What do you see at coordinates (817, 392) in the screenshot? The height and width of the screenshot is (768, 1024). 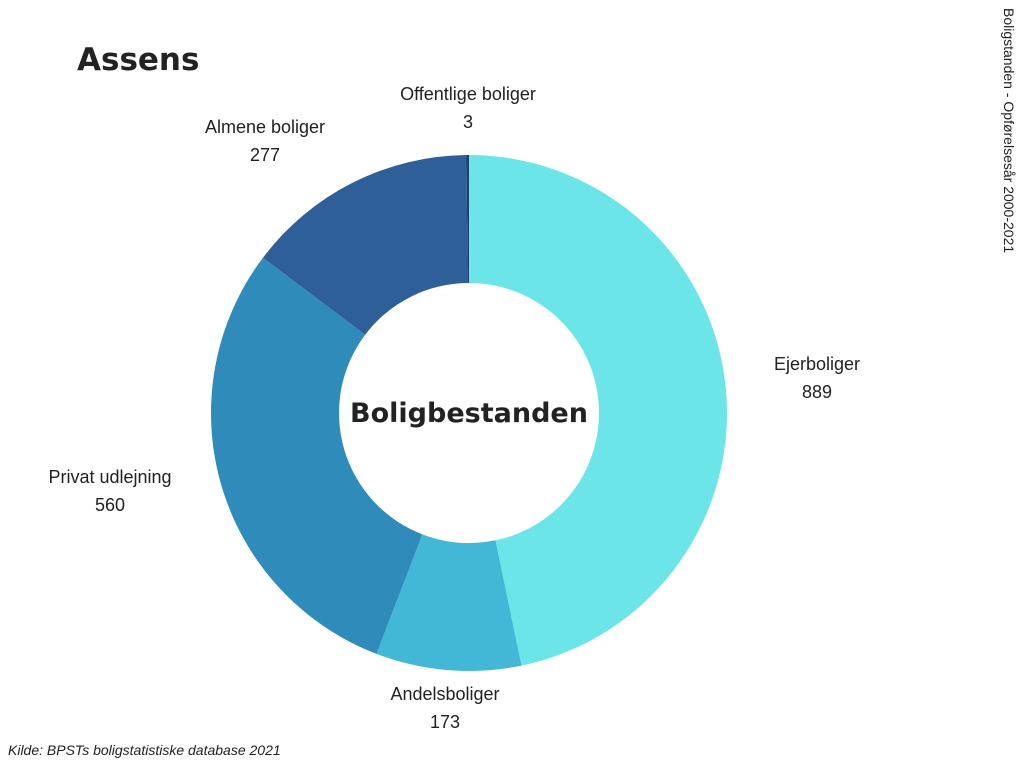 I see `slice-value: 889` at bounding box center [817, 392].